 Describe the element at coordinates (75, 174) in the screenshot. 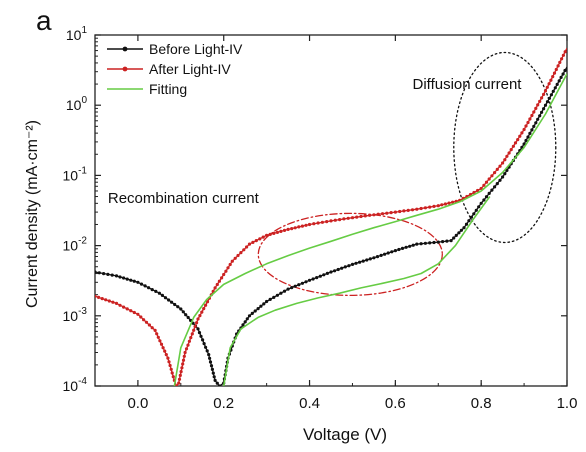

I see `y-tick-label: 10⁻¹` at that location.